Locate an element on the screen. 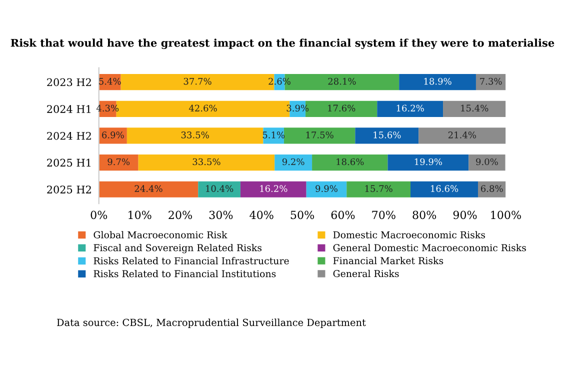 The width and height of the screenshot is (565, 377). data-label: 15.7% is located at coordinates (378, 188).